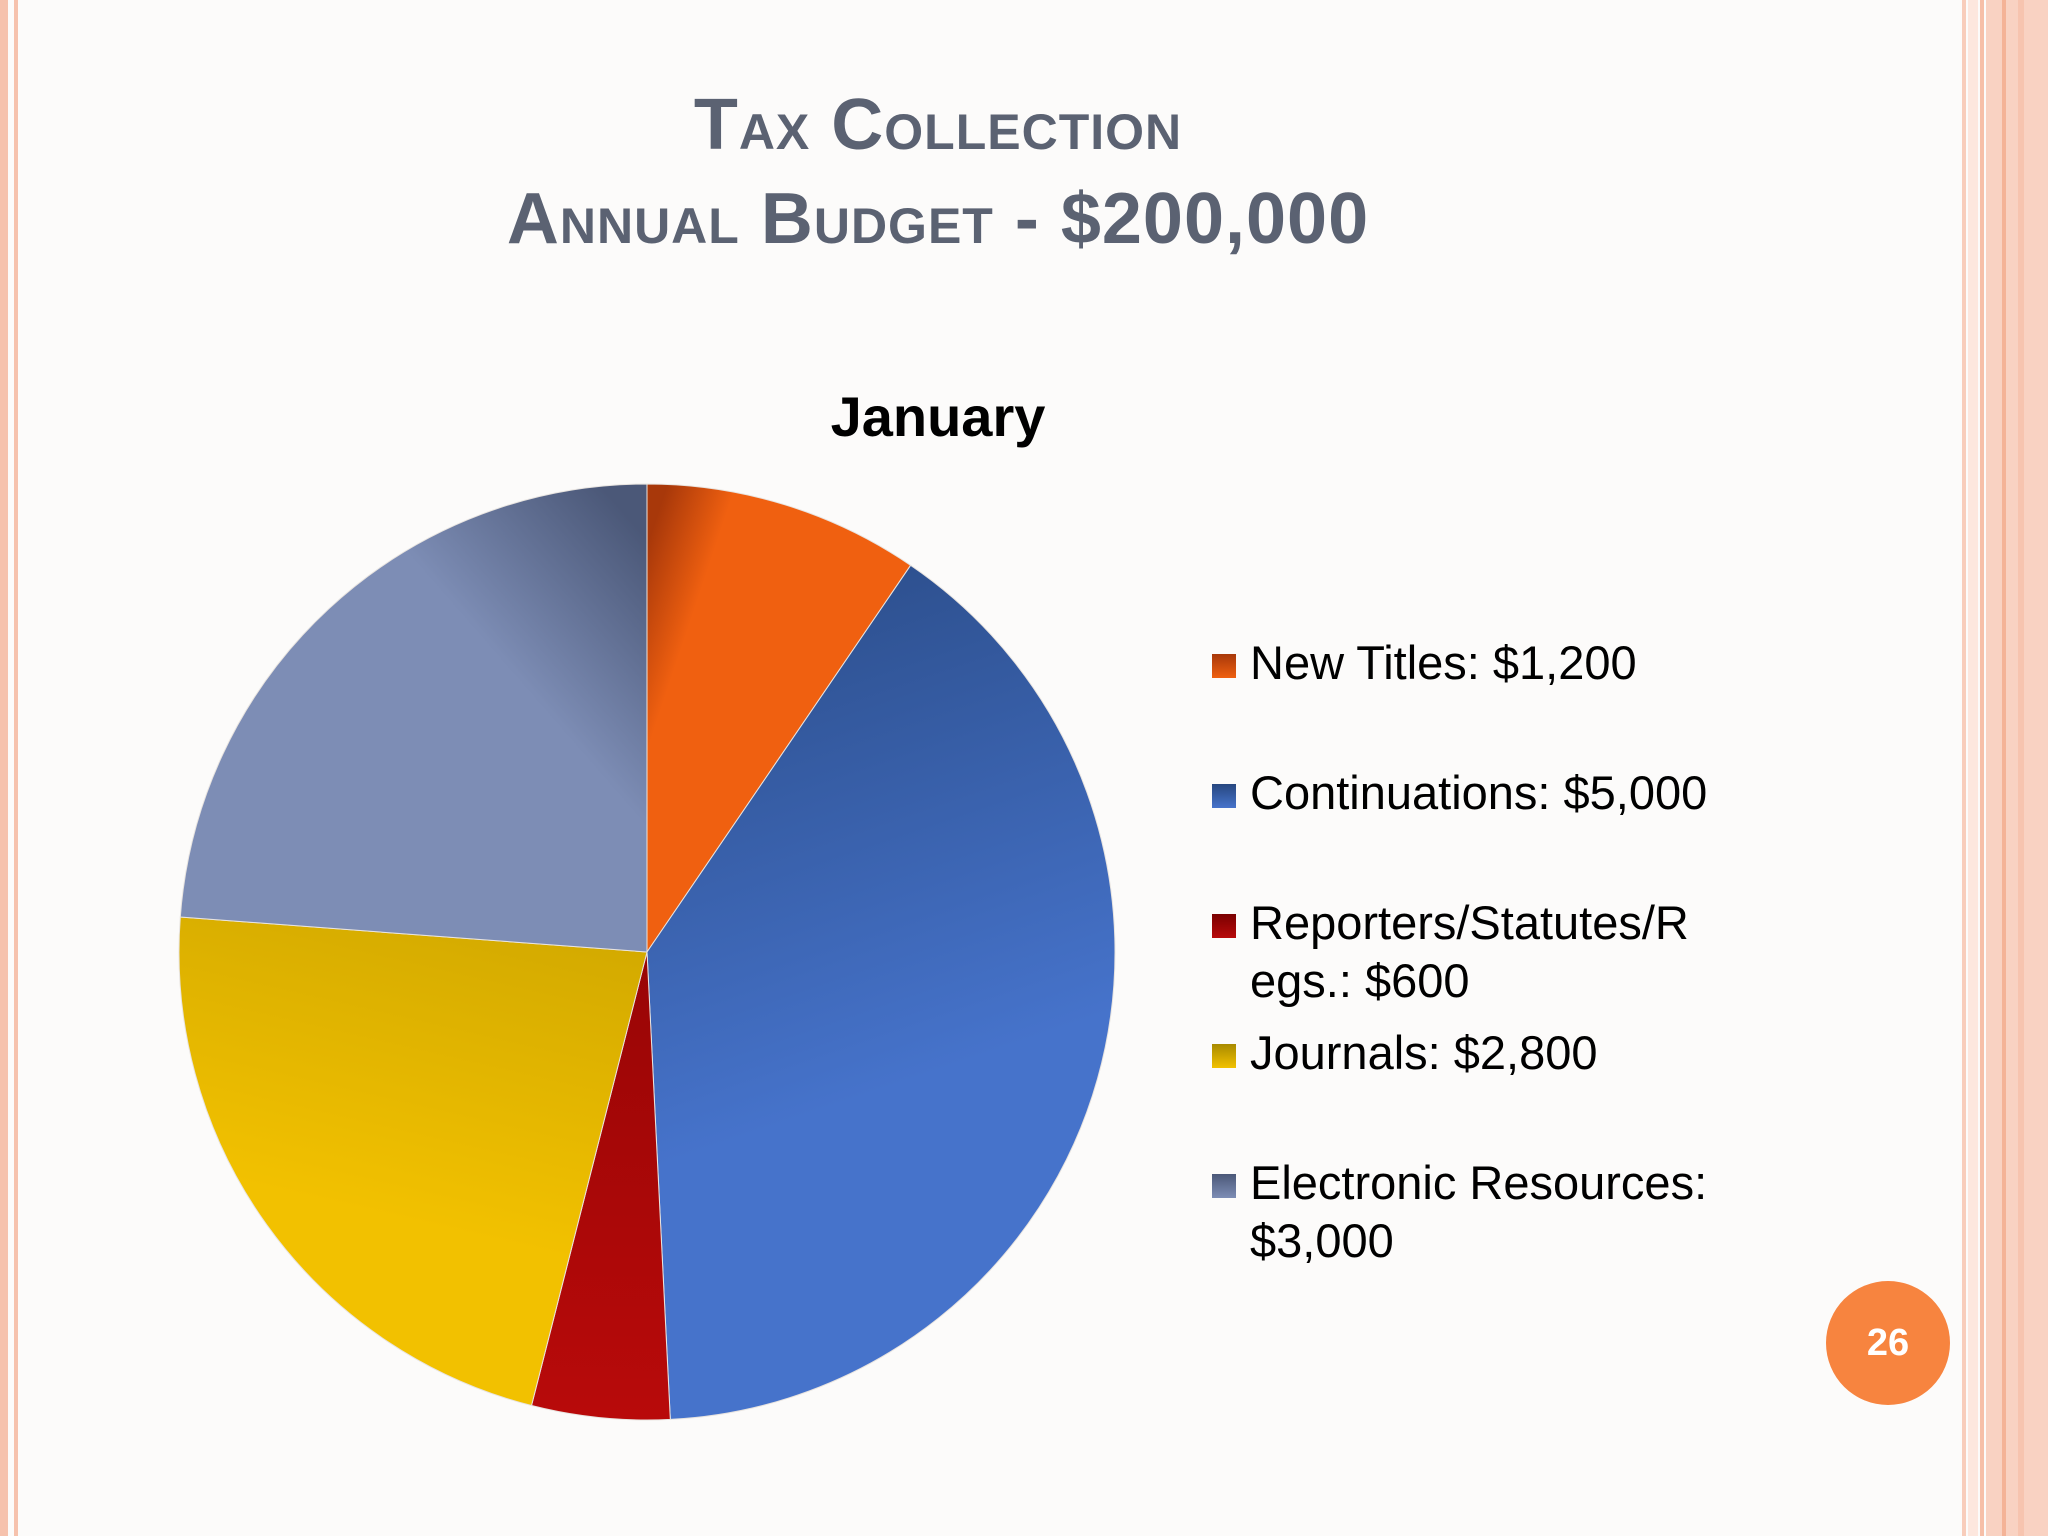 The width and height of the screenshot is (2048, 1536). I want to click on legend-swatch-electronic-resources, so click(1224, 1186).